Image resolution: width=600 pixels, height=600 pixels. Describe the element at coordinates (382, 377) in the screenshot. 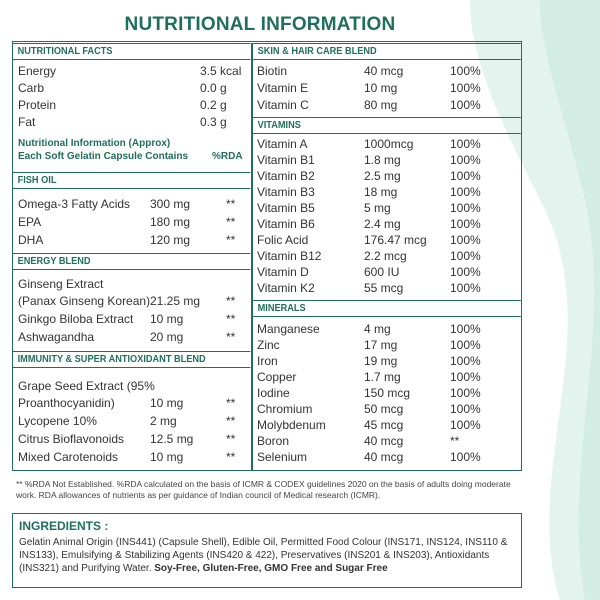

I see `mineral-row-amount: 1.7 mg` at that location.